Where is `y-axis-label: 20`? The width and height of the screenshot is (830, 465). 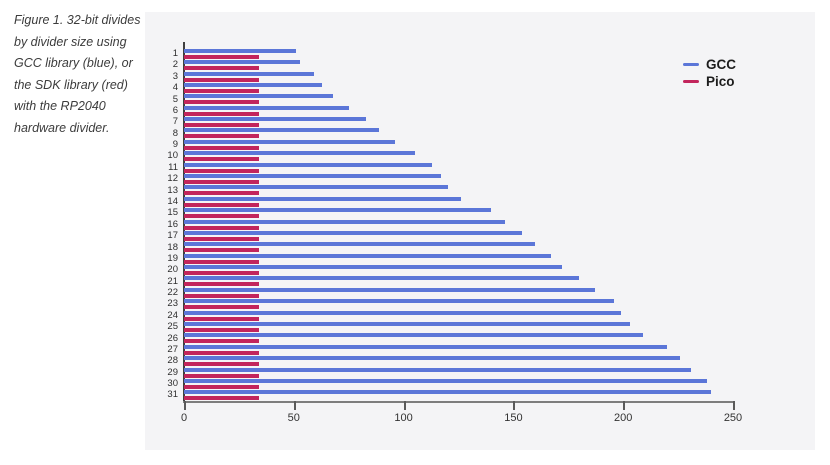
y-axis-label: 20 is located at coordinates (172, 270).